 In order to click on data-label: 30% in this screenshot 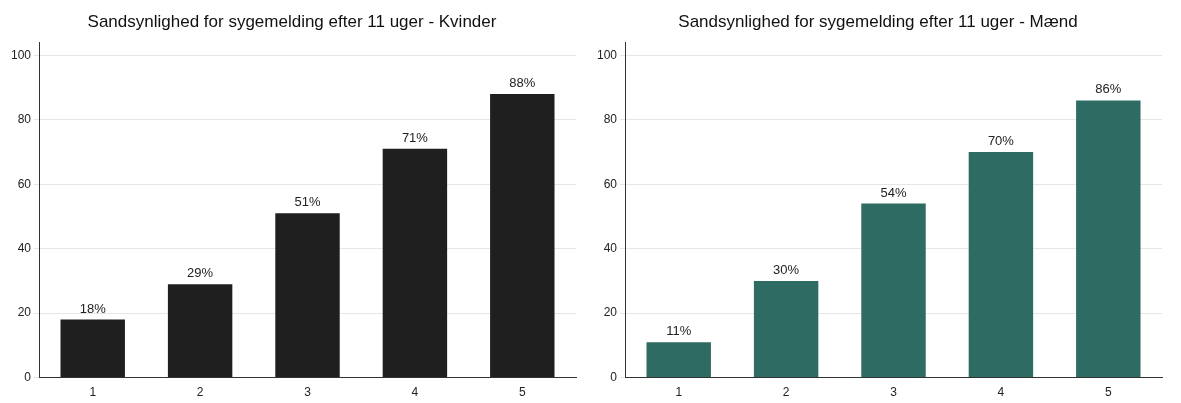, I will do `click(786, 269)`.